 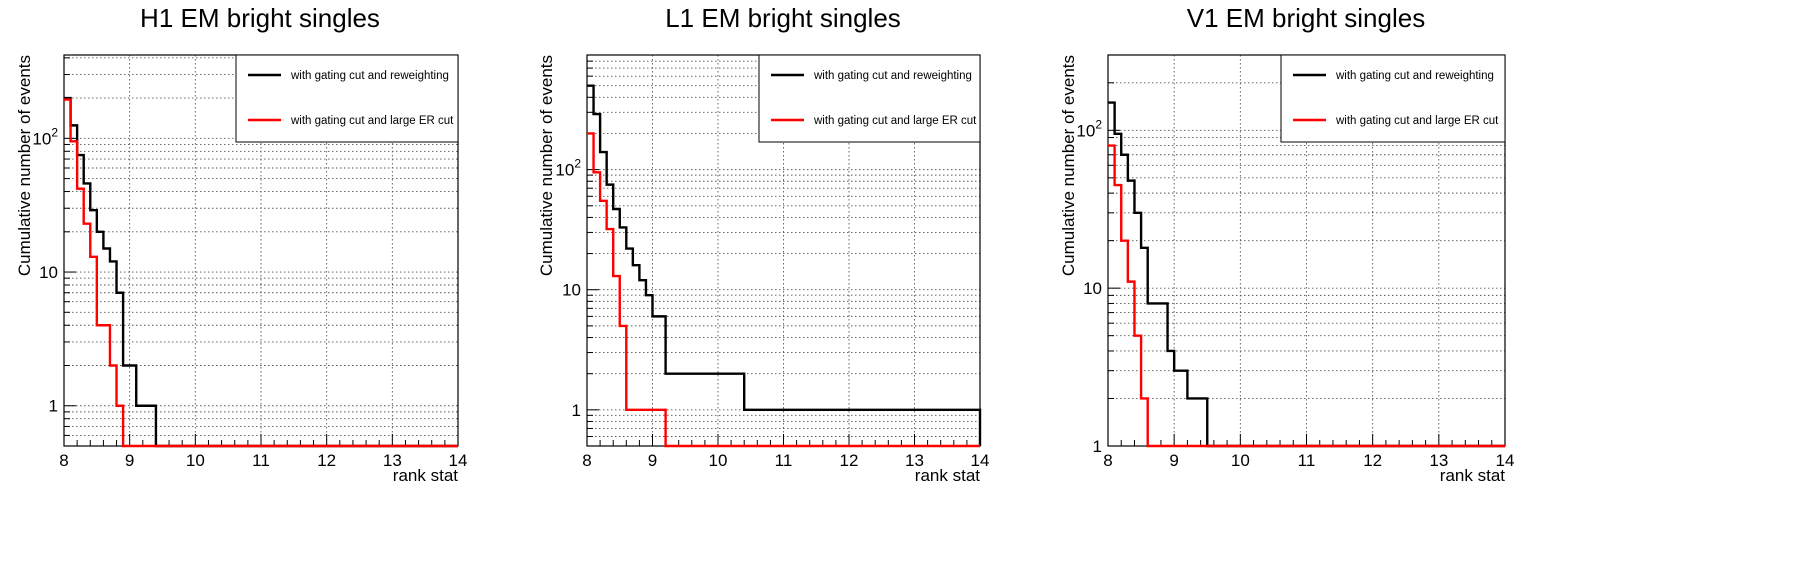 What do you see at coordinates (260, 18) in the screenshot?
I see `chart-title: H1 EM bright singles` at bounding box center [260, 18].